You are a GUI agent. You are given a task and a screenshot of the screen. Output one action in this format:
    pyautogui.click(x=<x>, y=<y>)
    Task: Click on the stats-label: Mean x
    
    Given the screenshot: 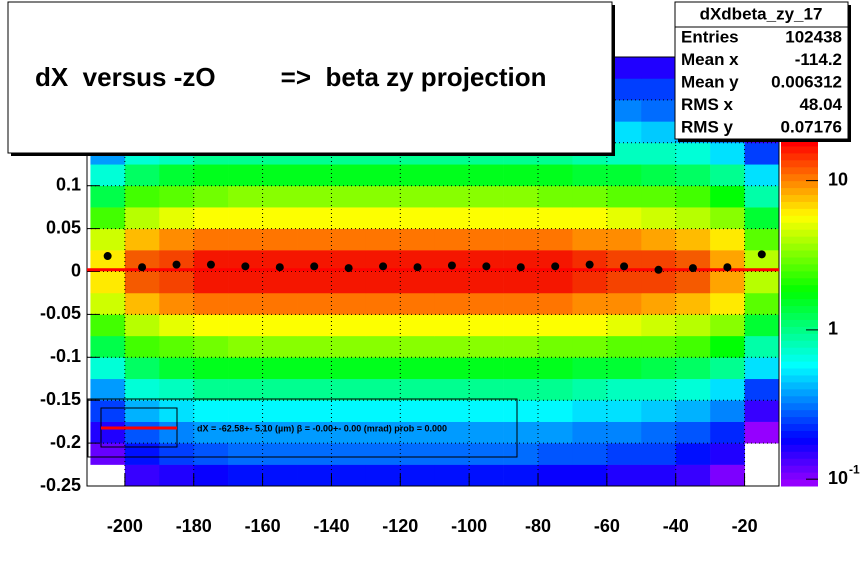 What is the action you would take?
    pyautogui.click(x=710, y=59)
    